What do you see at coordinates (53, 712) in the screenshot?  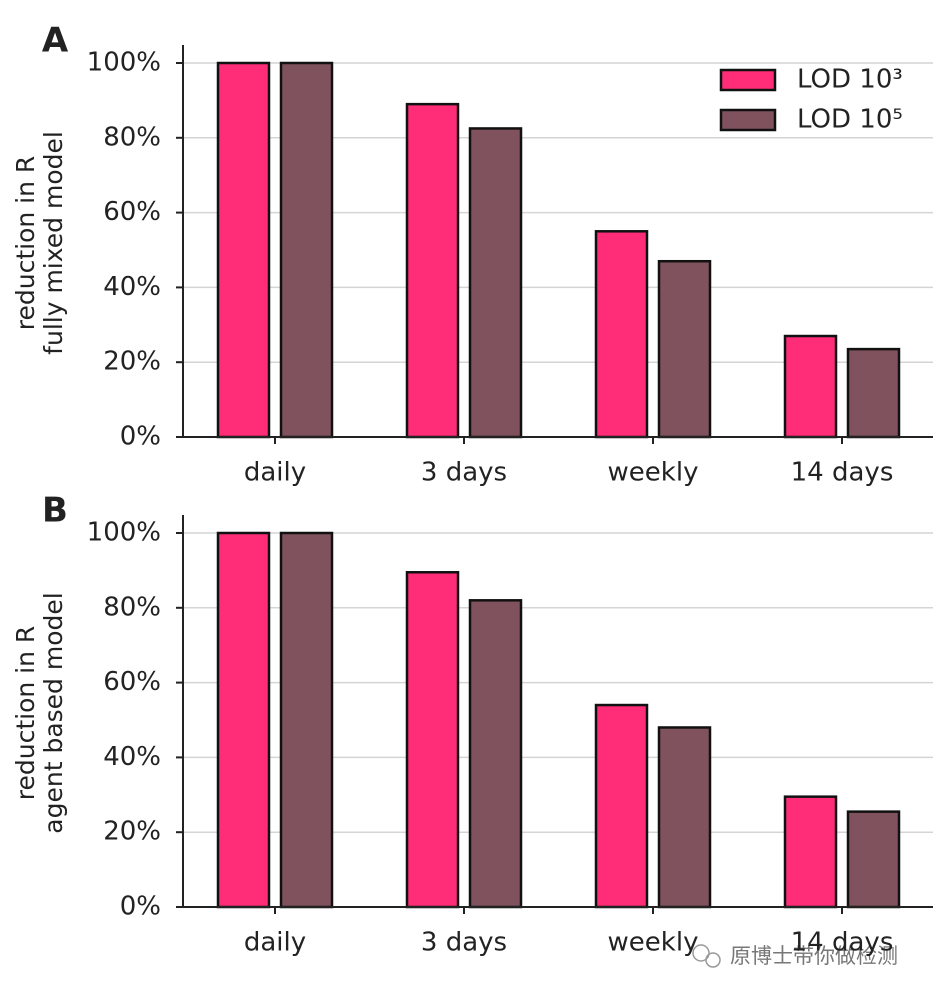 I see `y-axis-label: agent based model` at bounding box center [53, 712].